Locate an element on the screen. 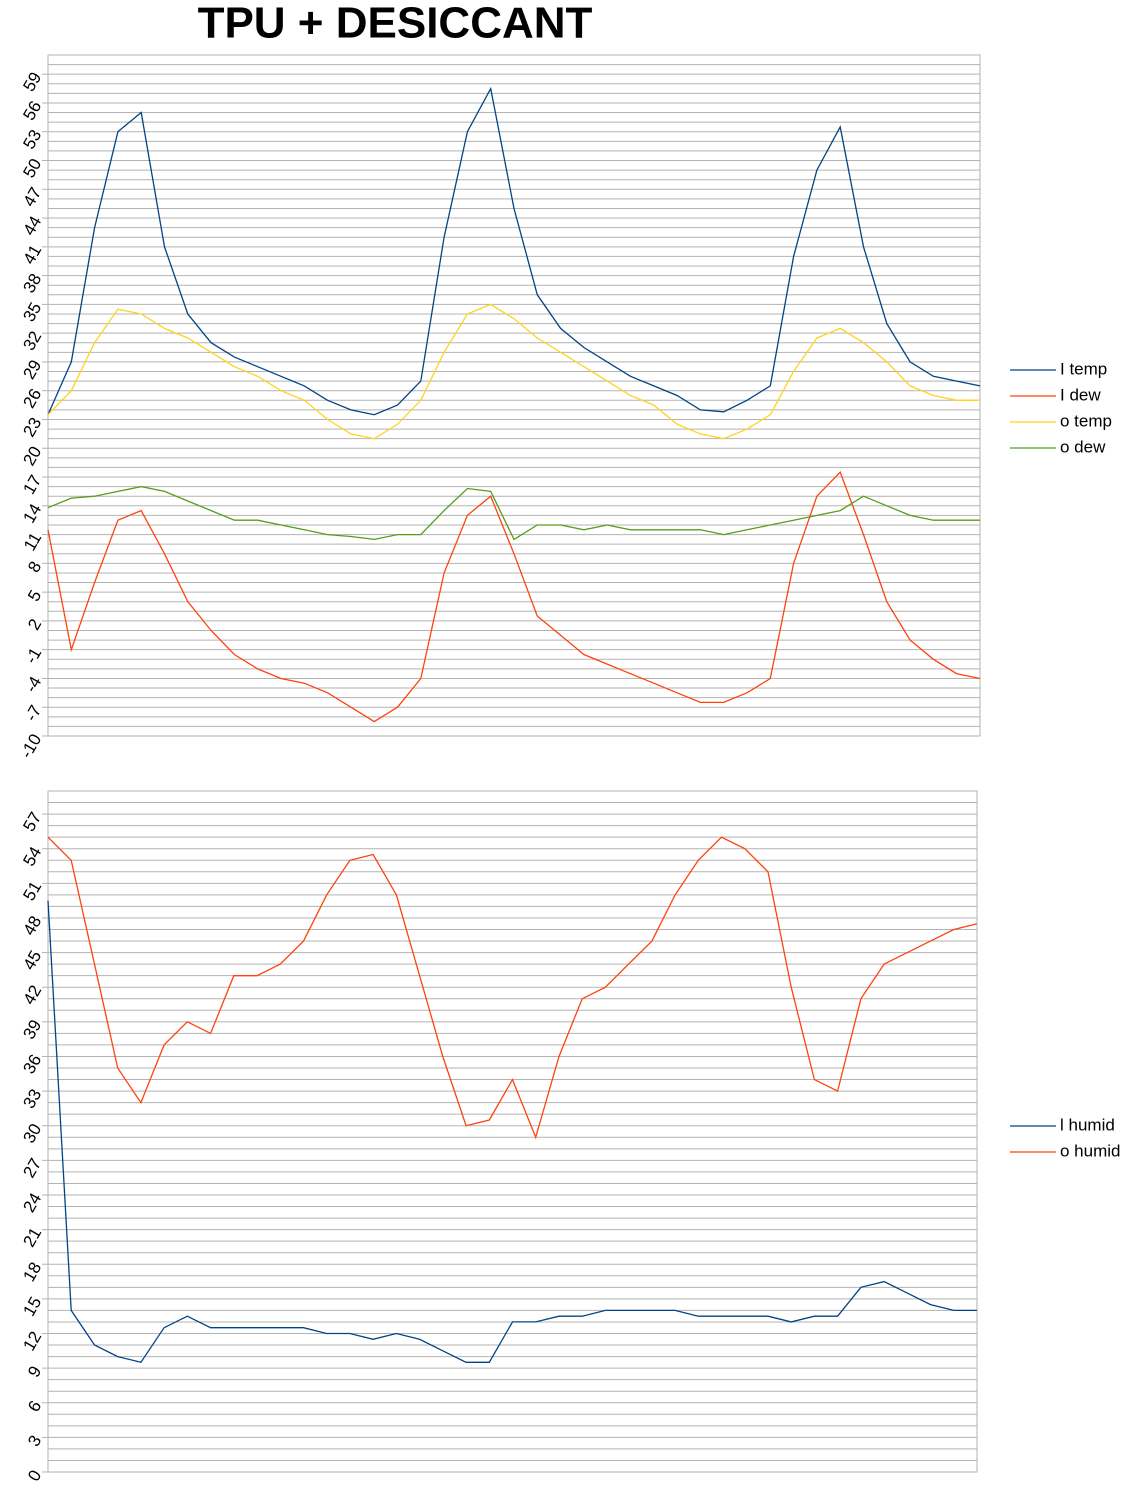  y-tick-label: 6 is located at coordinates (34, 1406).